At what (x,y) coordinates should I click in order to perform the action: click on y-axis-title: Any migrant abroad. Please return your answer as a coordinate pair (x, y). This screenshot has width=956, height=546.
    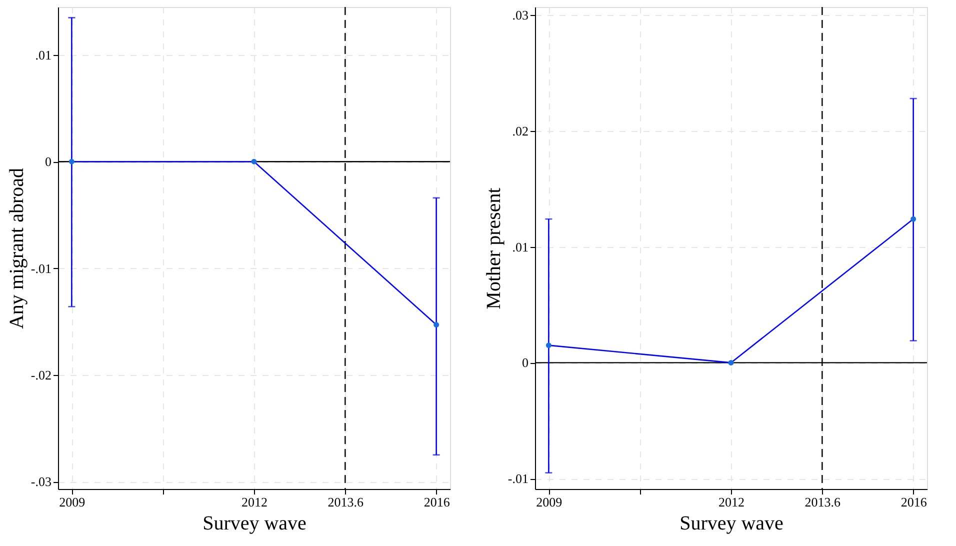
    Looking at the image, I should click on (17, 249).